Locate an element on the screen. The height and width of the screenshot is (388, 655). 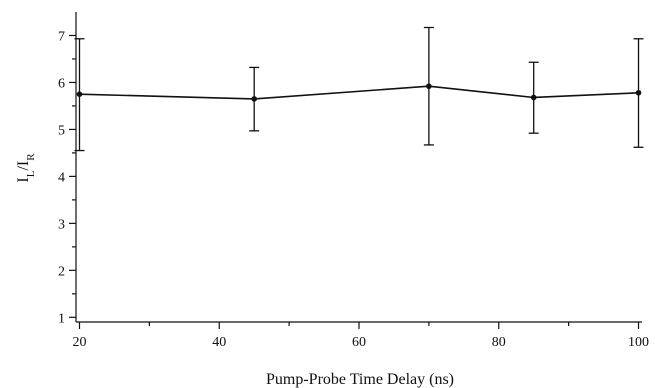
x-tick-label: 40 is located at coordinates (219, 342).